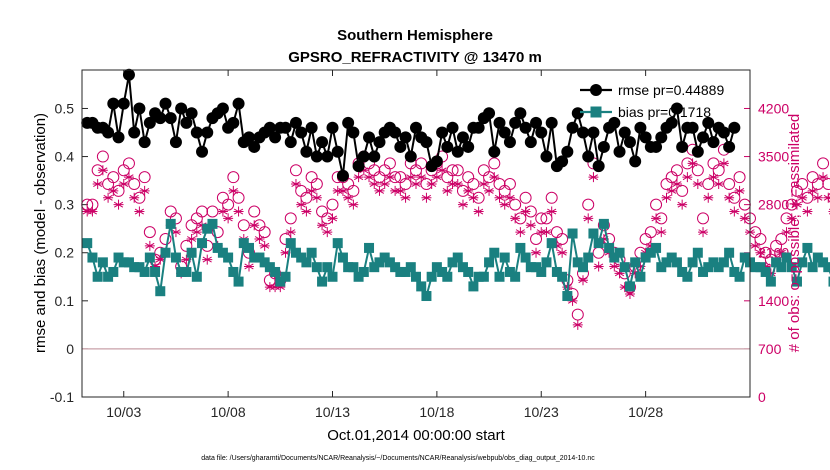  Describe the element at coordinates (773, 157) in the screenshot. I see `right-tick-label: 3500` at that location.